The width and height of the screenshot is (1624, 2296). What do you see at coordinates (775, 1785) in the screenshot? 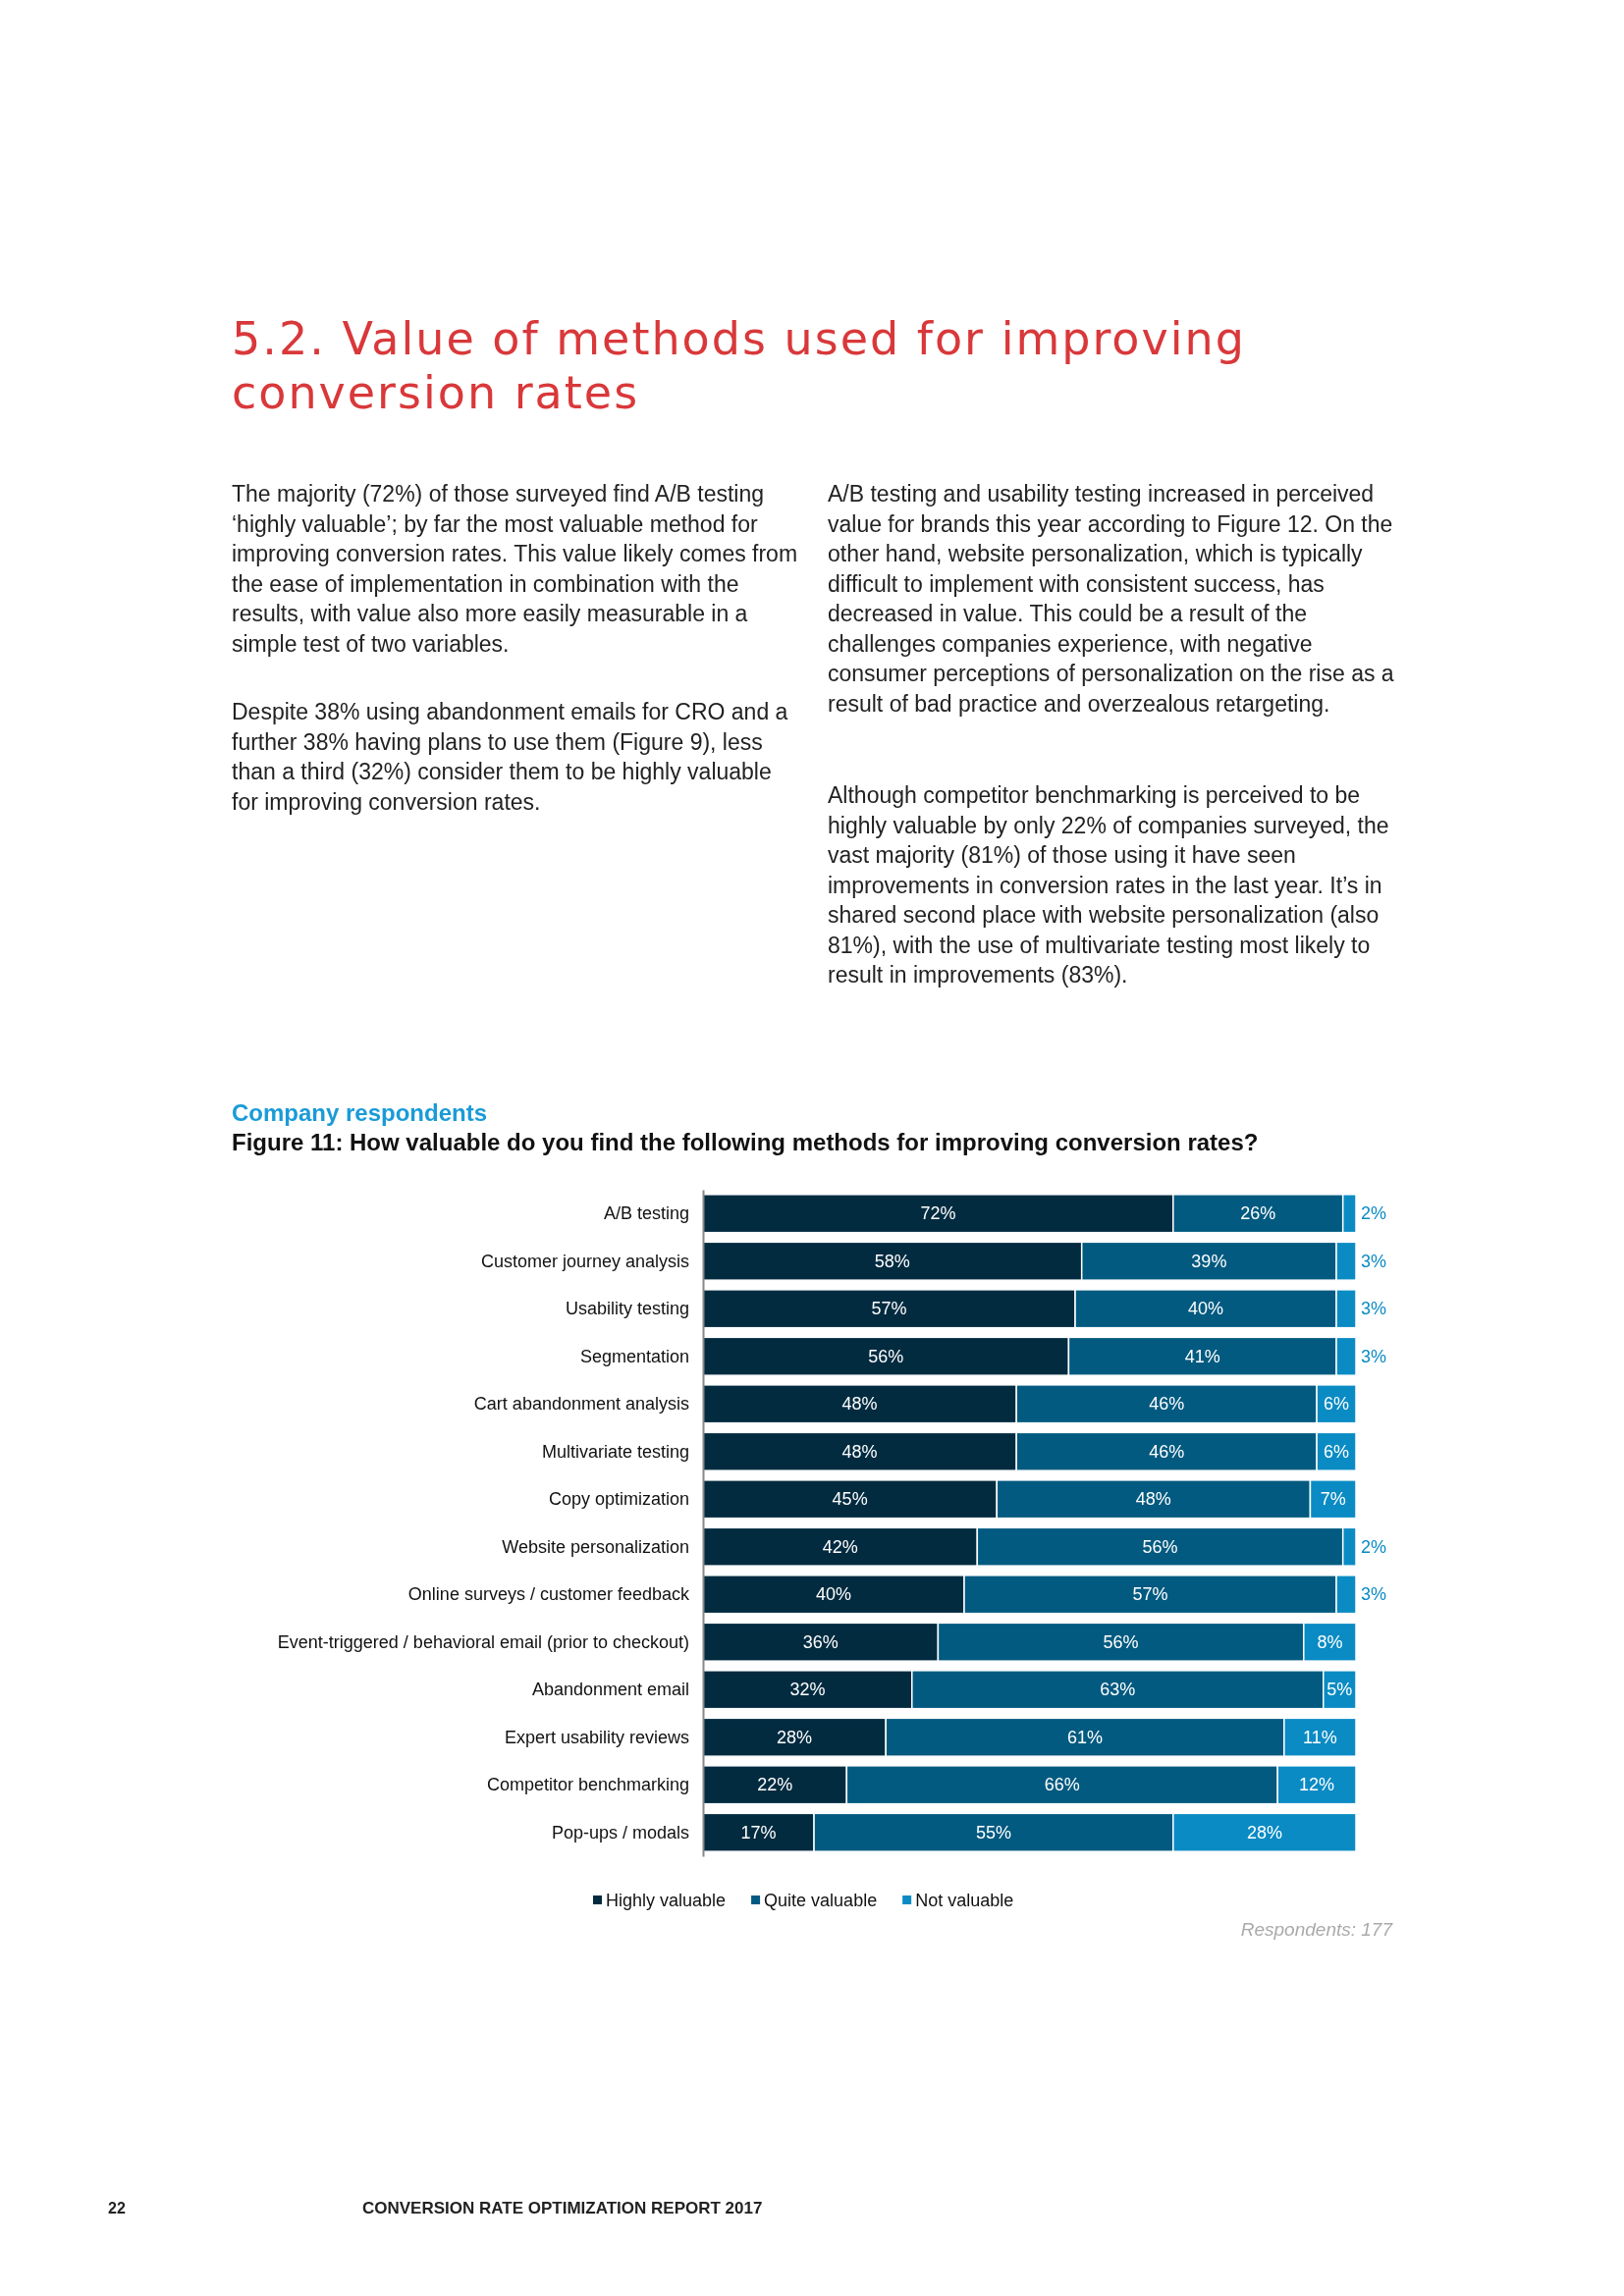
I see `data-label: 22%` at bounding box center [775, 1785].